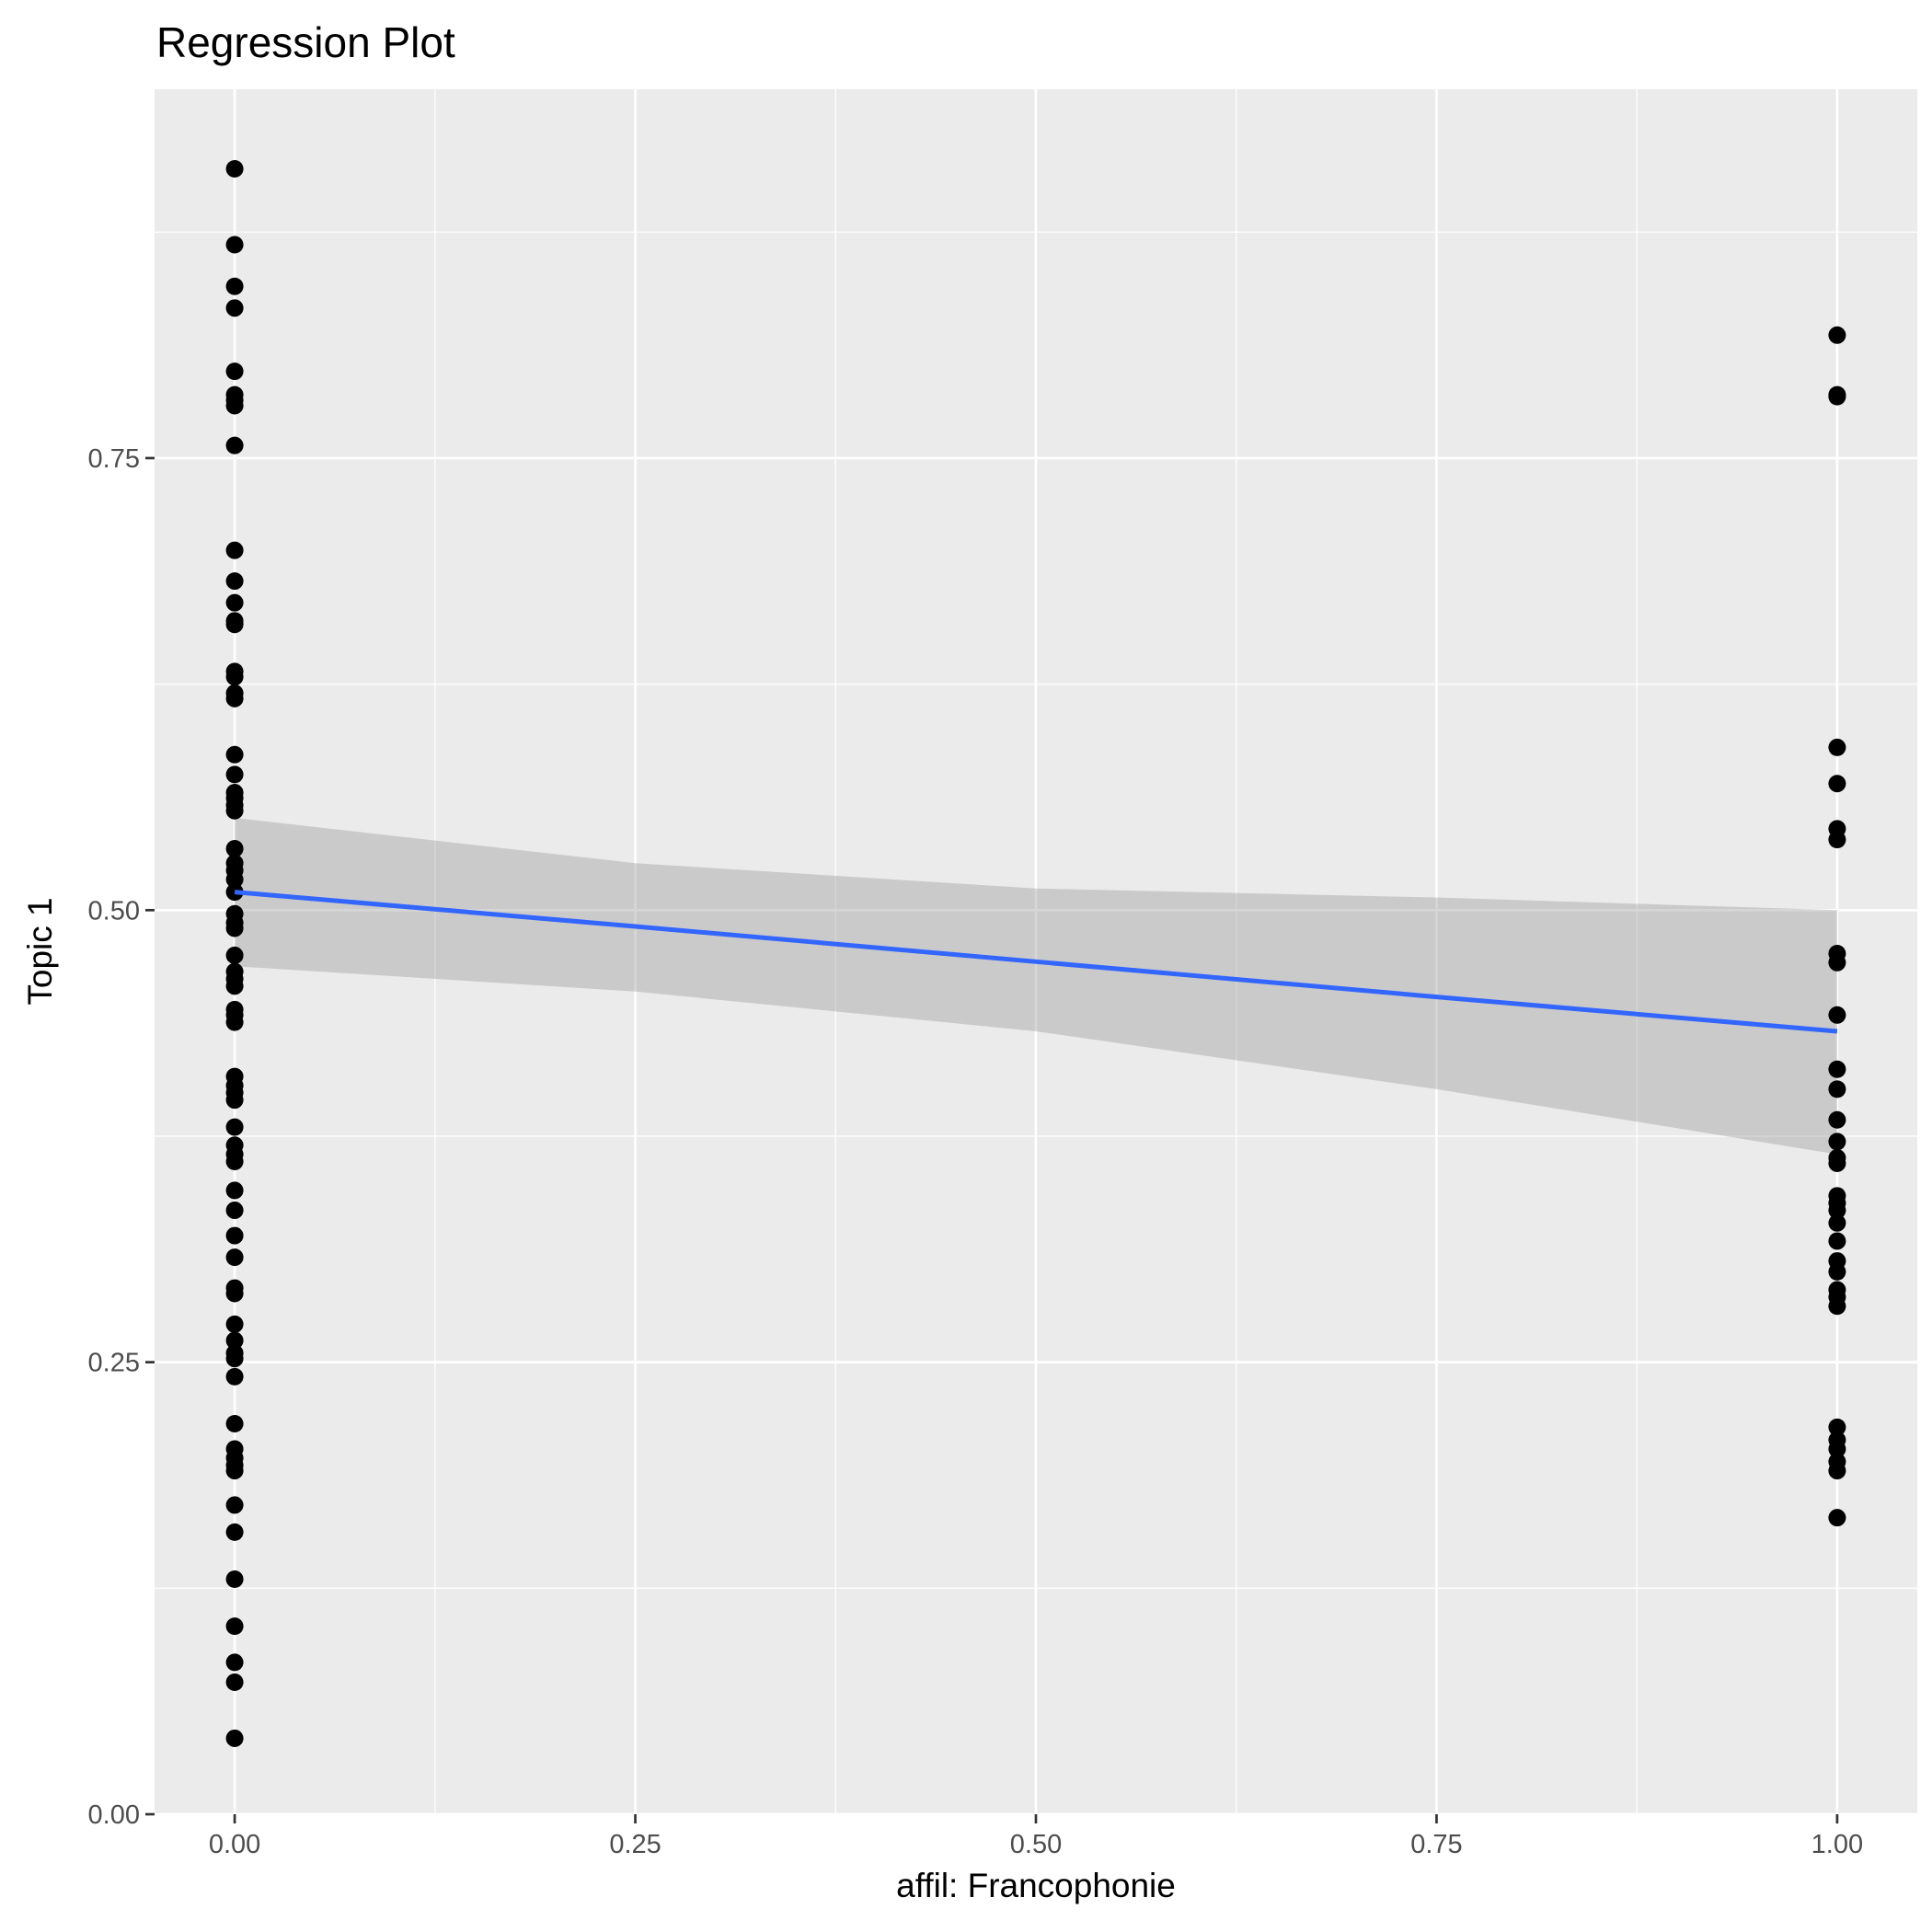 The width and height of the screenshot is (1932, 1932). What do you see at coordinates (114, 911) in the screenshot?
I see `y-tick-label: 0.50` at bounding box center [114, 911].